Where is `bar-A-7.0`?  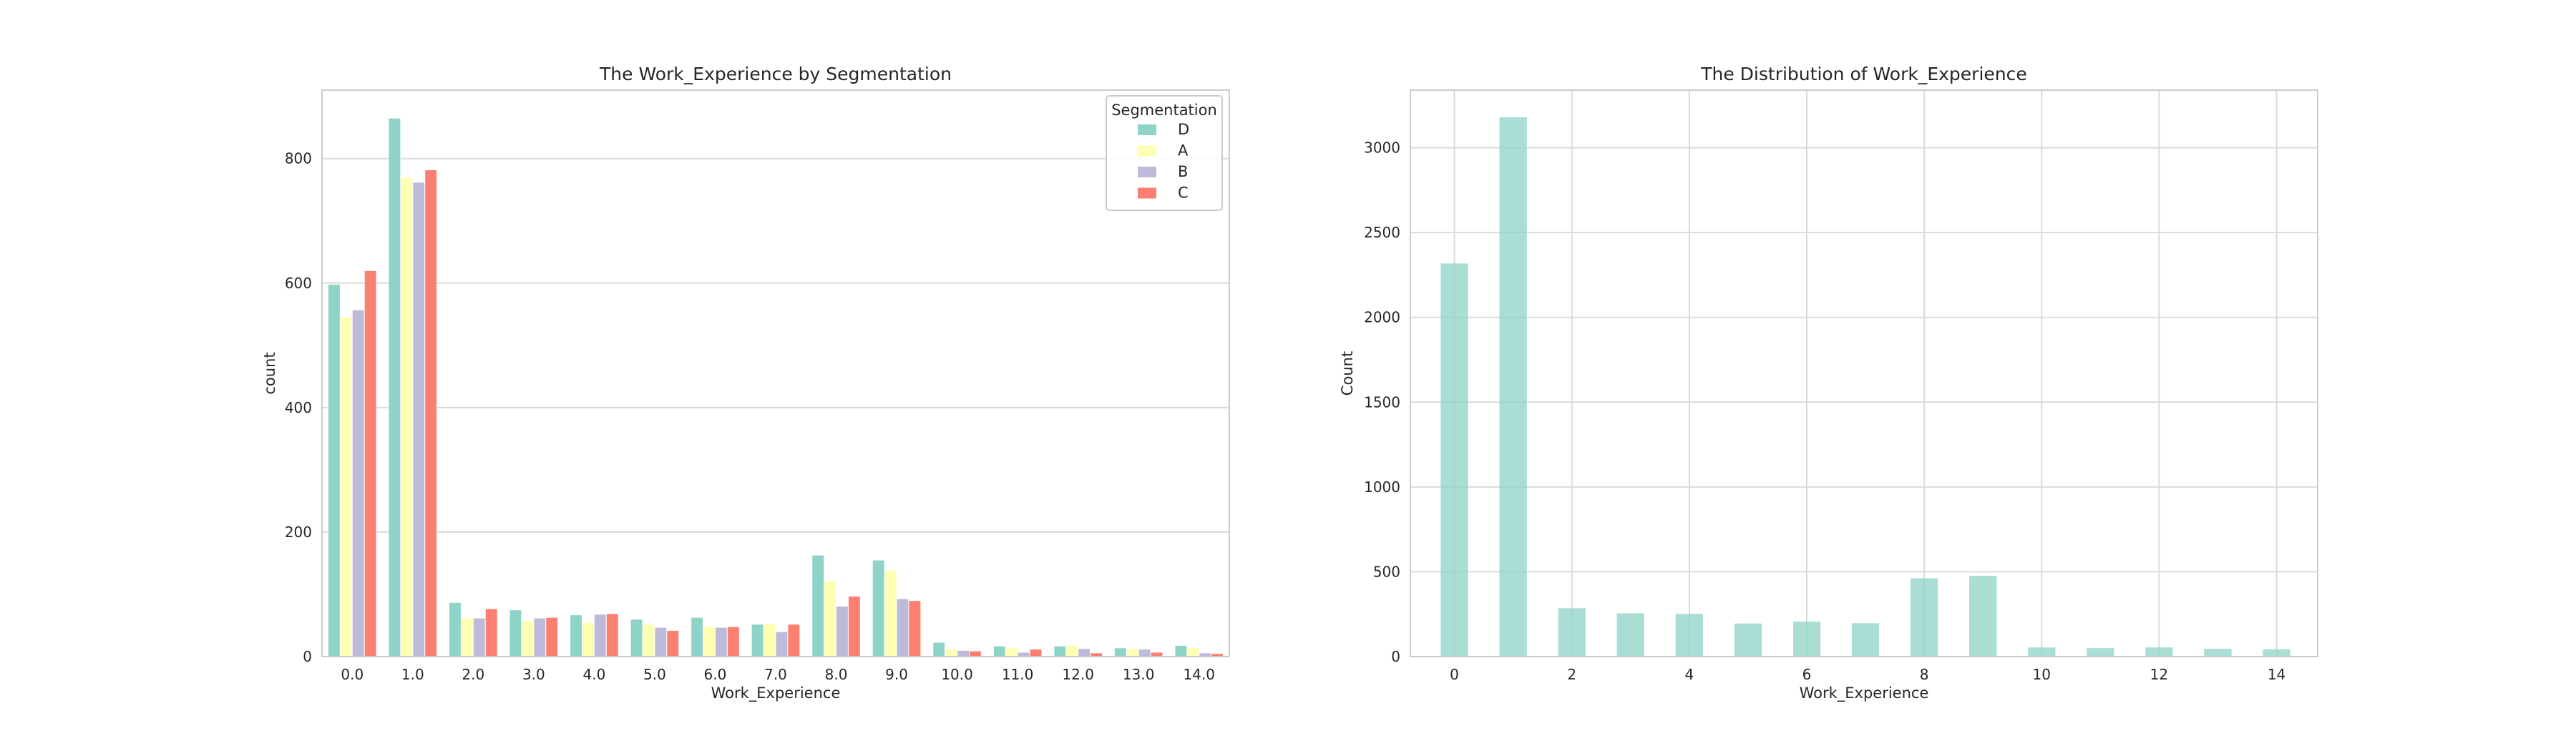
bar-A-7.0 is located at coordinates (769, 640).